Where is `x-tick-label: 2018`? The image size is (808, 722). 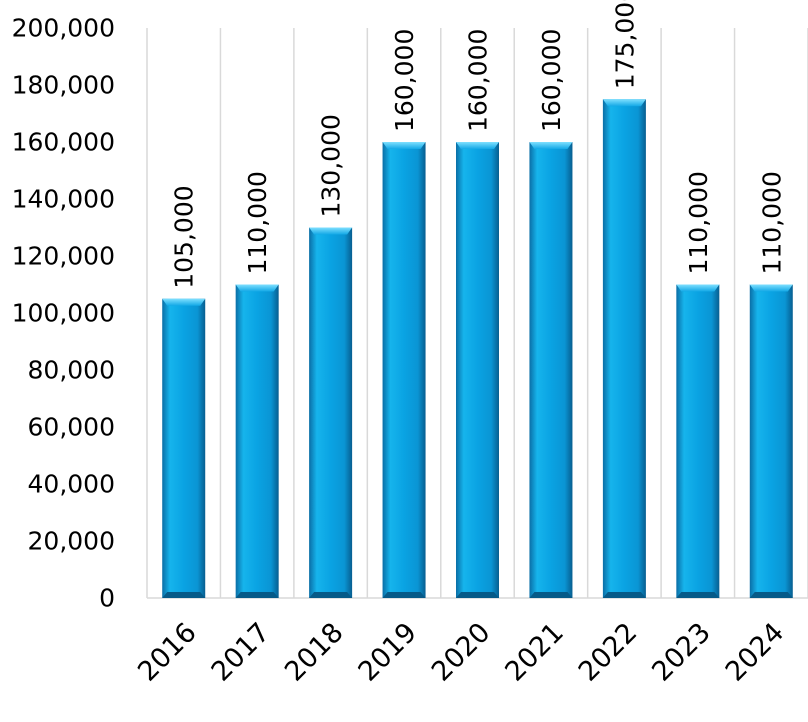 x-tick-label: 2018 is located at coordinates (314, 652).